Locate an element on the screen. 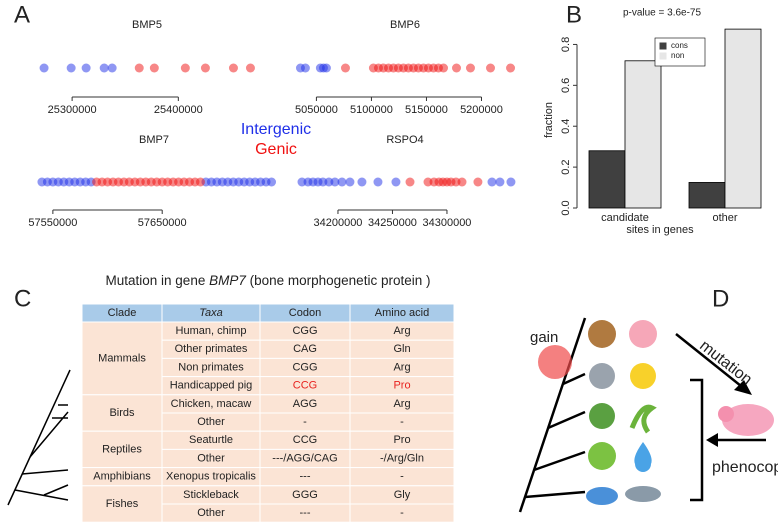 The image size is (778, 523). x-tick-label: 57650000 is located at coordinates (162, 223).